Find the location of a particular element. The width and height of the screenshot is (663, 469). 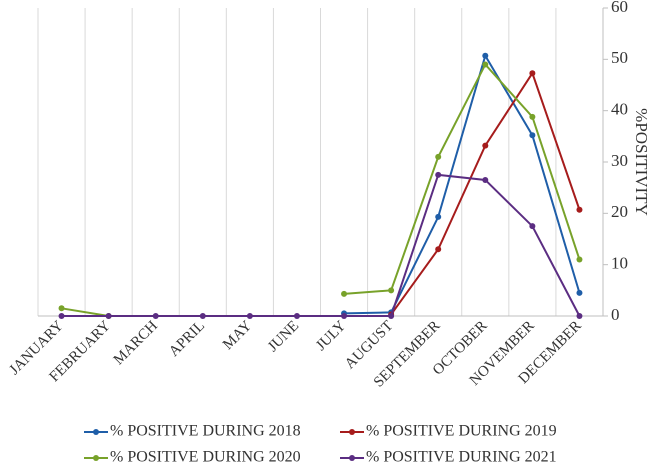

x-tick-label: APRIL is located at coordinates (187, 339).